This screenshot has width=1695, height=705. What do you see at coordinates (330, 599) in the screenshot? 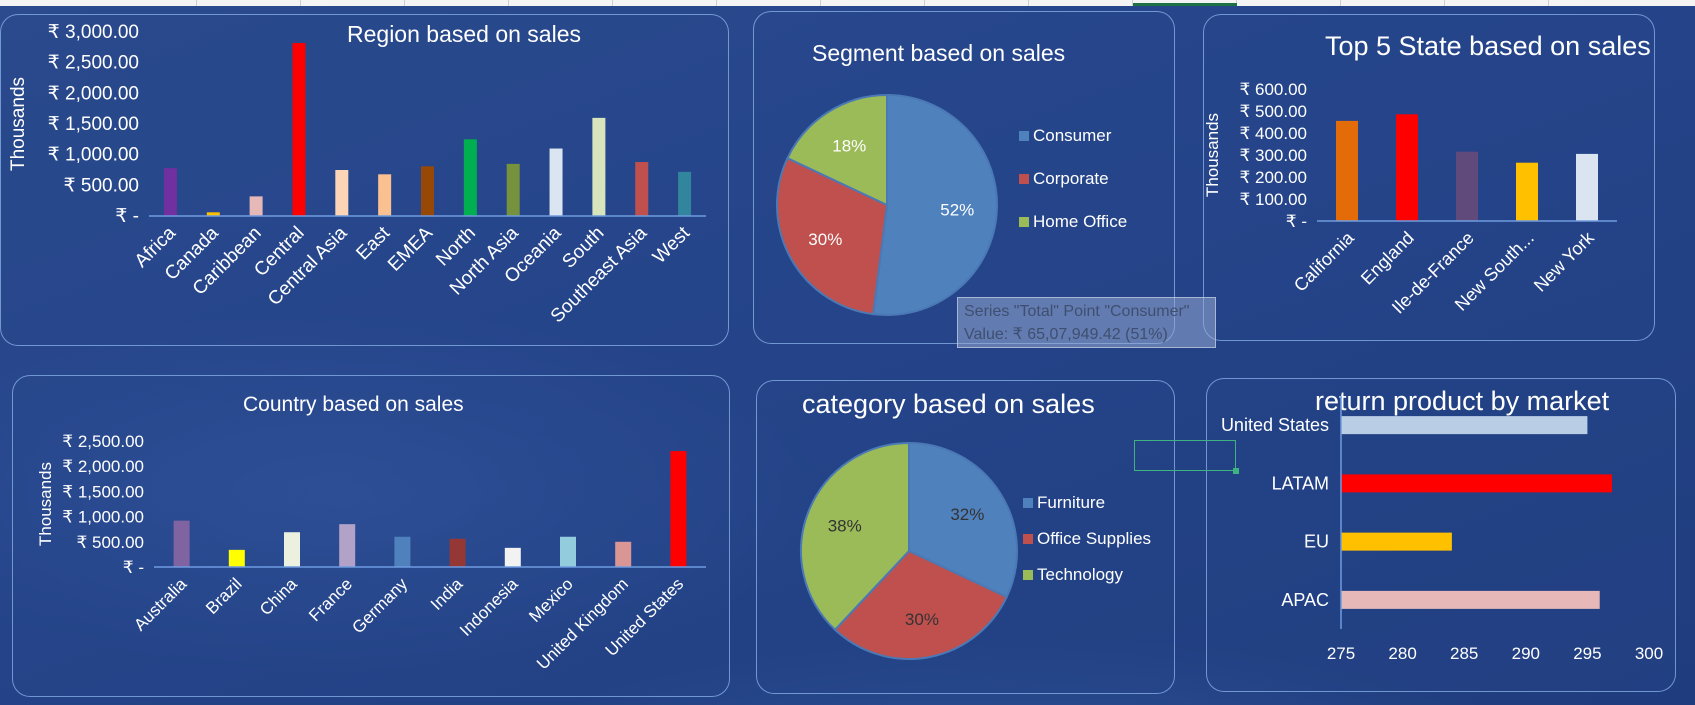
I see `x-category-label: France` at bounding box center [330, 599].